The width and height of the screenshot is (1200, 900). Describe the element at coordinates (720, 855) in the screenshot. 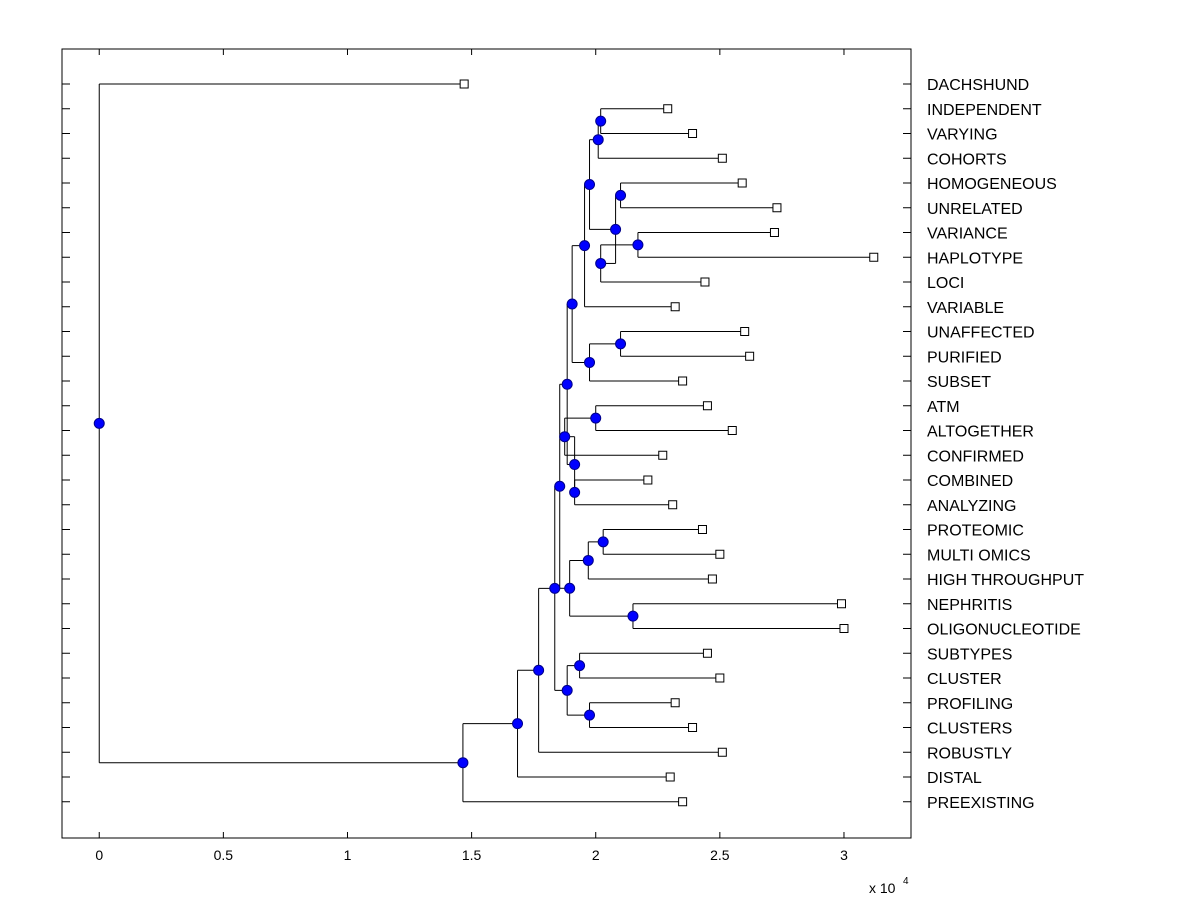

I see `x-tick-label: 2.5` at that location.